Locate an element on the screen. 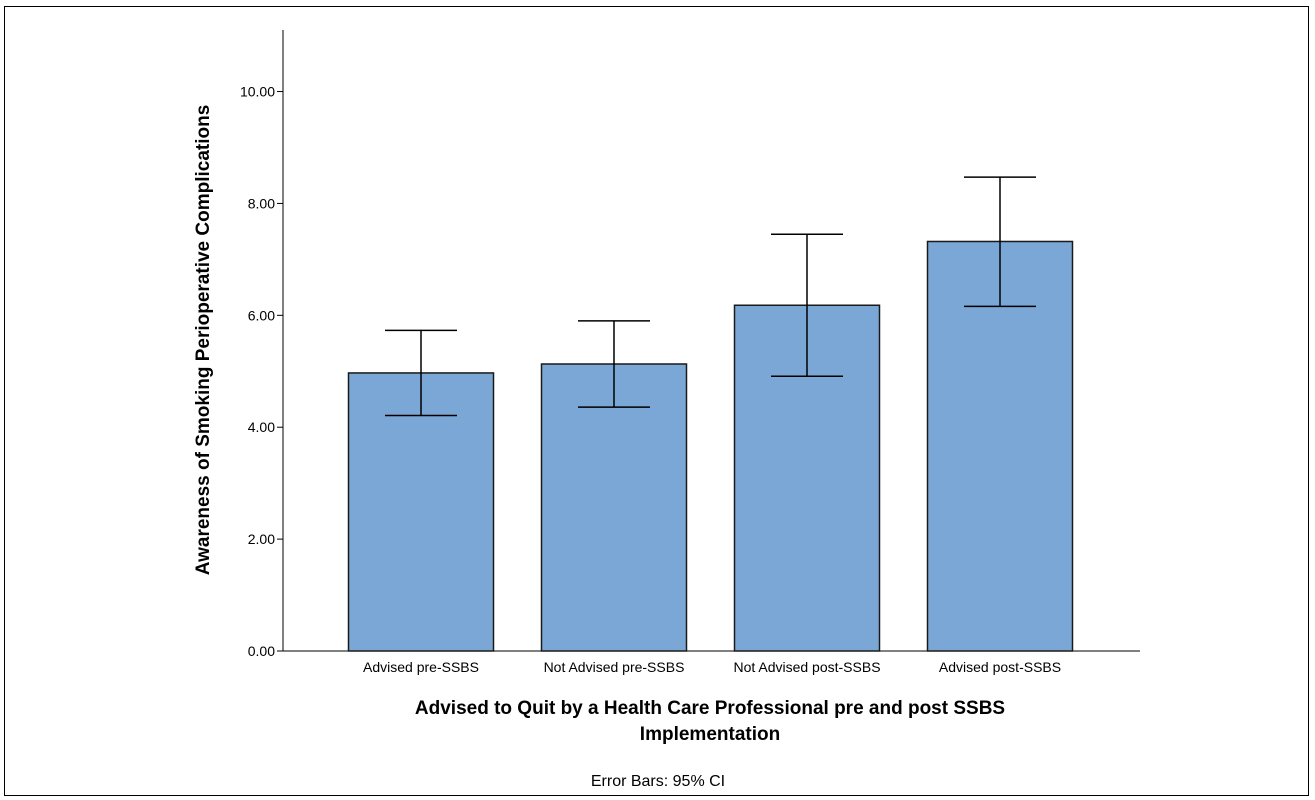 This screenshot has height=800, width=1315. y-tick-label: 6.00 is located at coordinates (261, 315).